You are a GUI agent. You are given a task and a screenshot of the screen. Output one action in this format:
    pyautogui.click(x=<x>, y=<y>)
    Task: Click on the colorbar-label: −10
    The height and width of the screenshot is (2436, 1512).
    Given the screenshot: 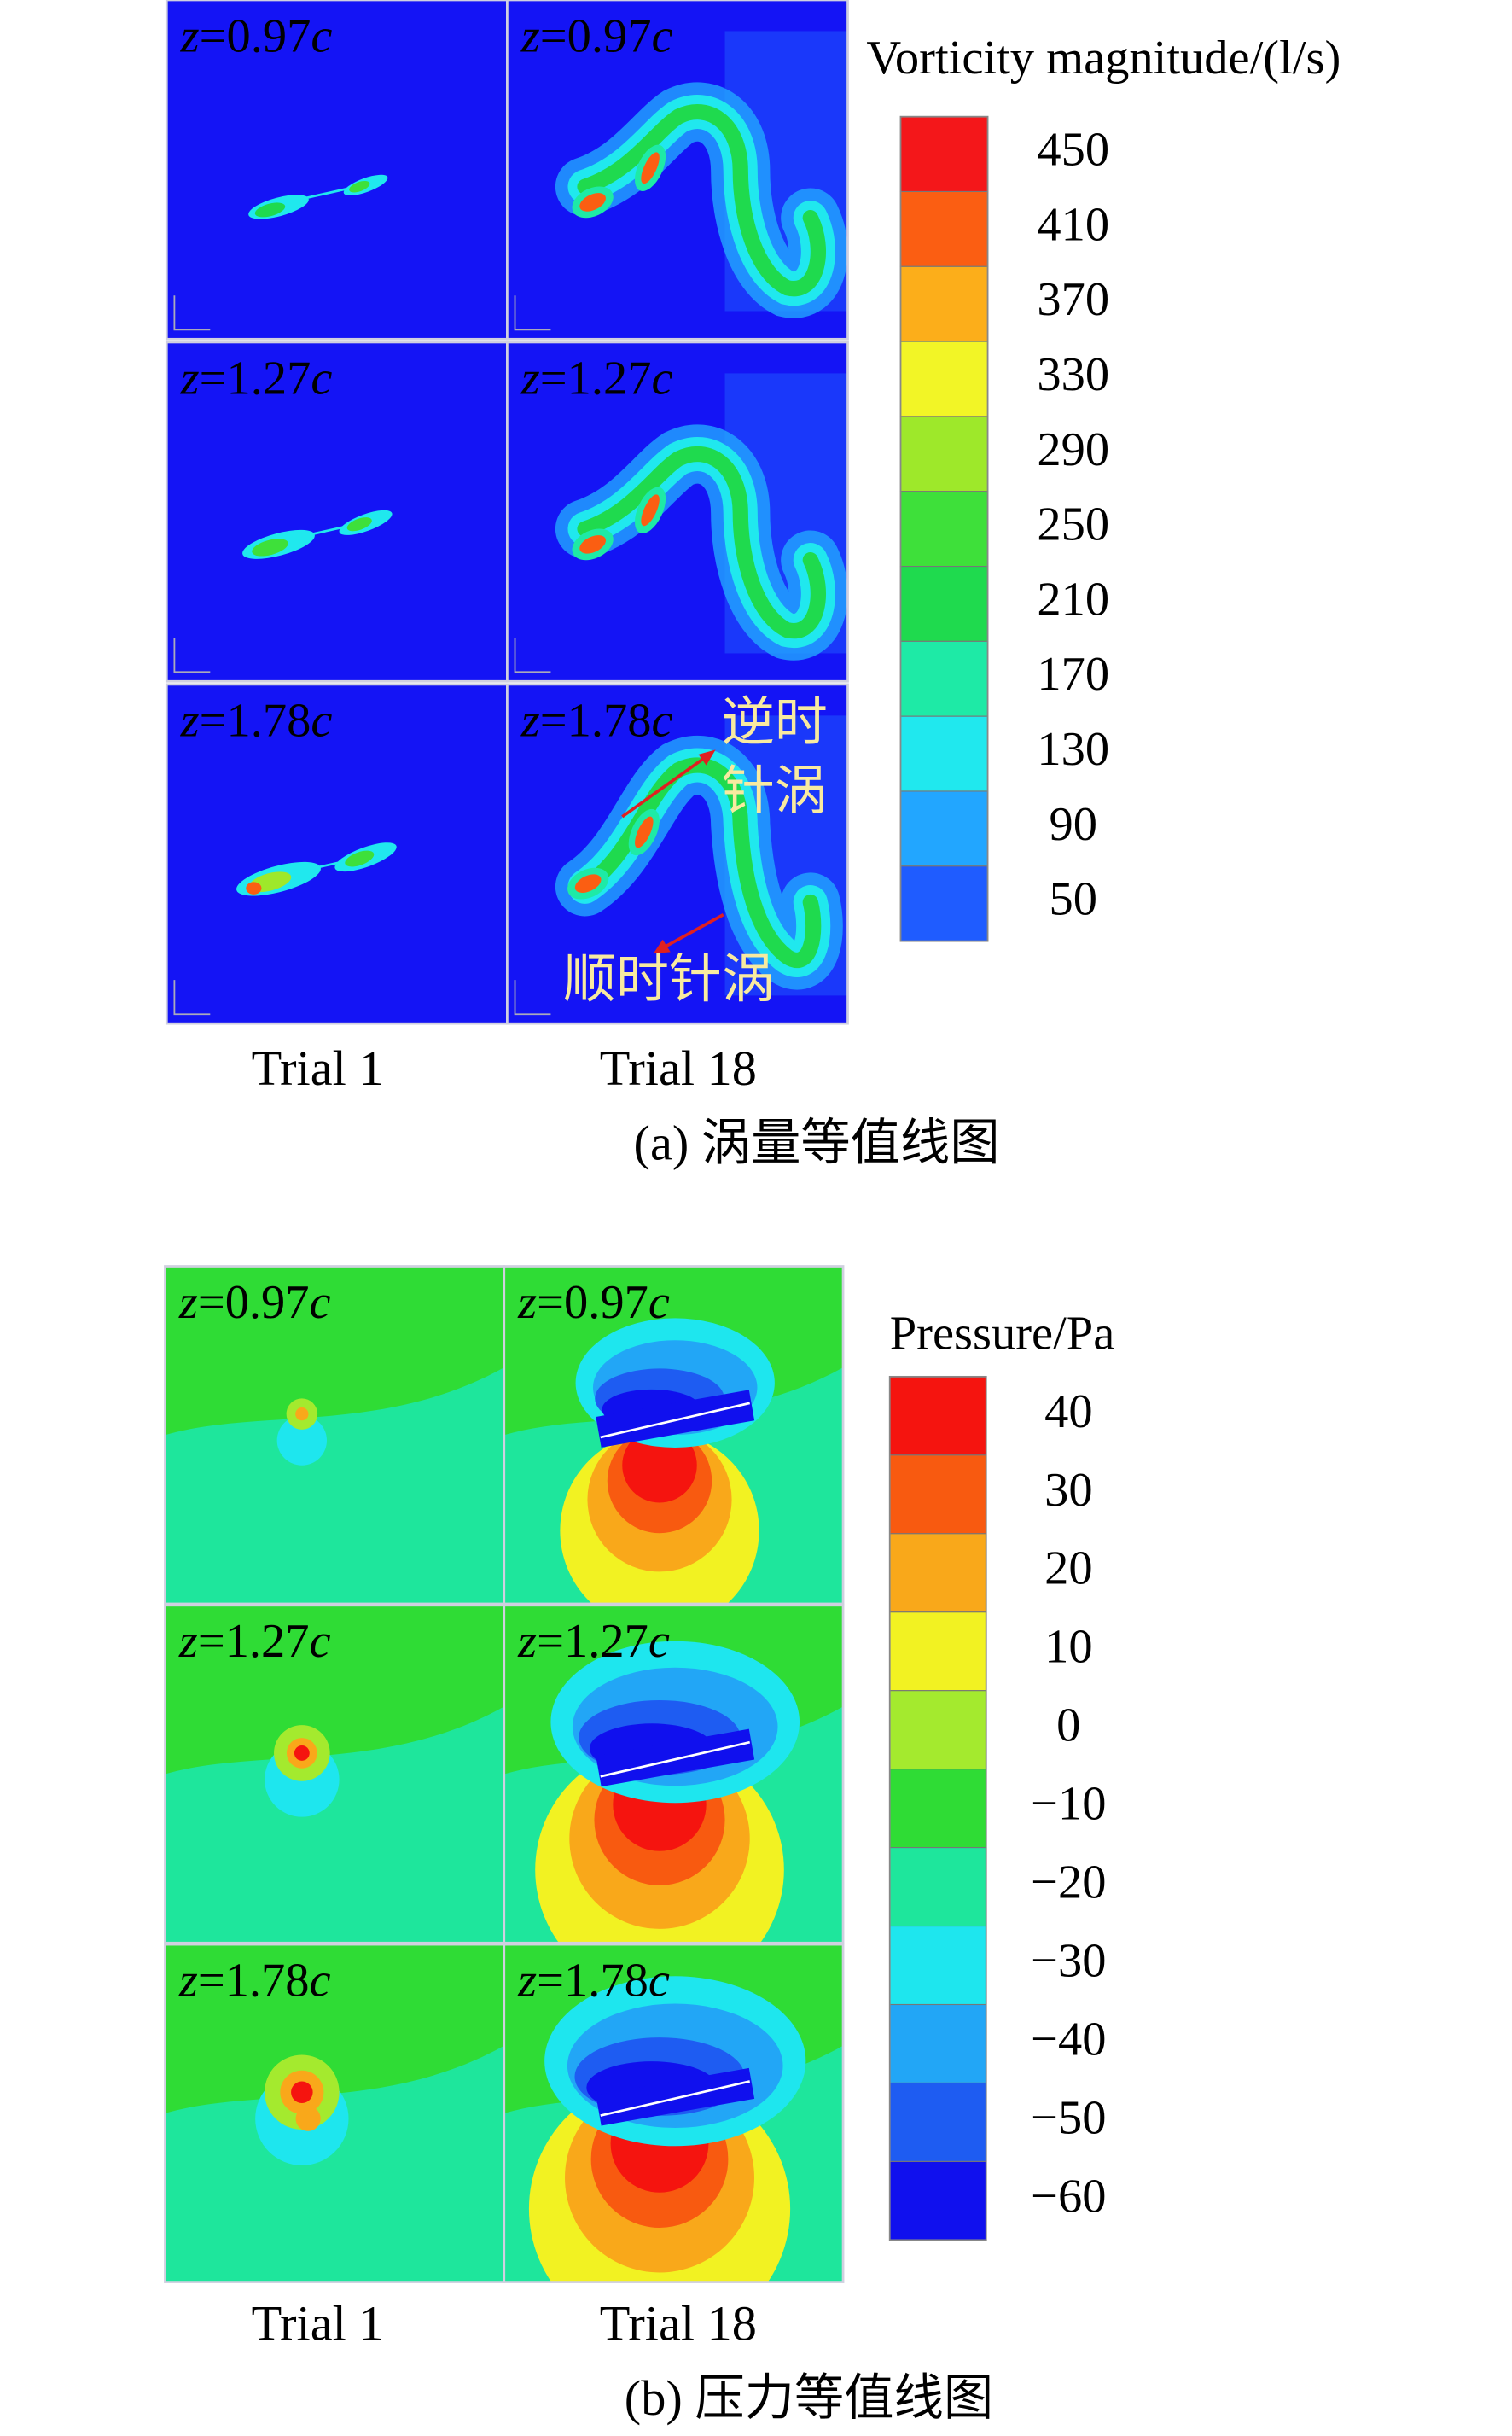 What is the action you would take?
    pyautogui.click(x=1068, y=1804)
    